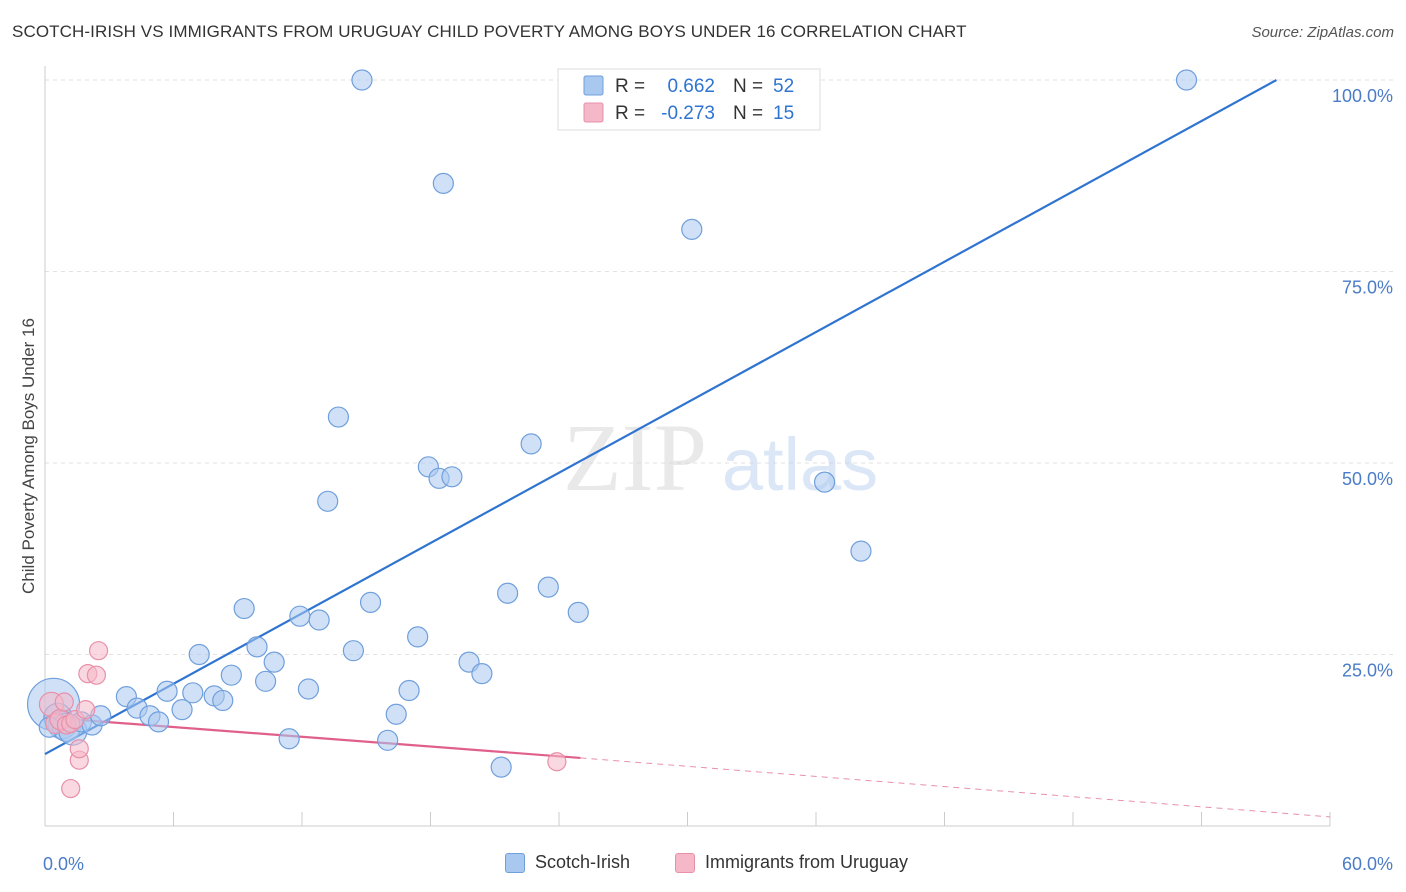 The width and height of the screenshot is (1406, 892). What do you see at coordinates (1367, 479) in the screenshot?
I see `y-tick-label: 50.0%` at bounding box center [1367, 479].